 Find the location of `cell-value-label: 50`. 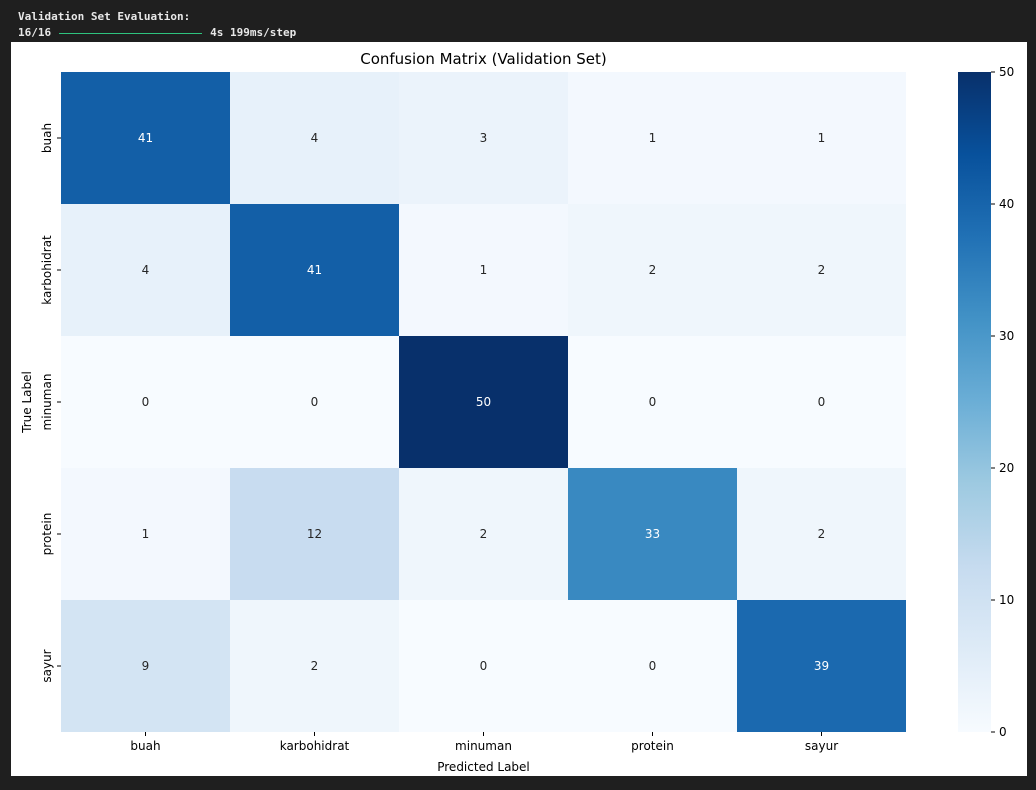

cell-value-label: 50 is located at coordinates (483, 402).